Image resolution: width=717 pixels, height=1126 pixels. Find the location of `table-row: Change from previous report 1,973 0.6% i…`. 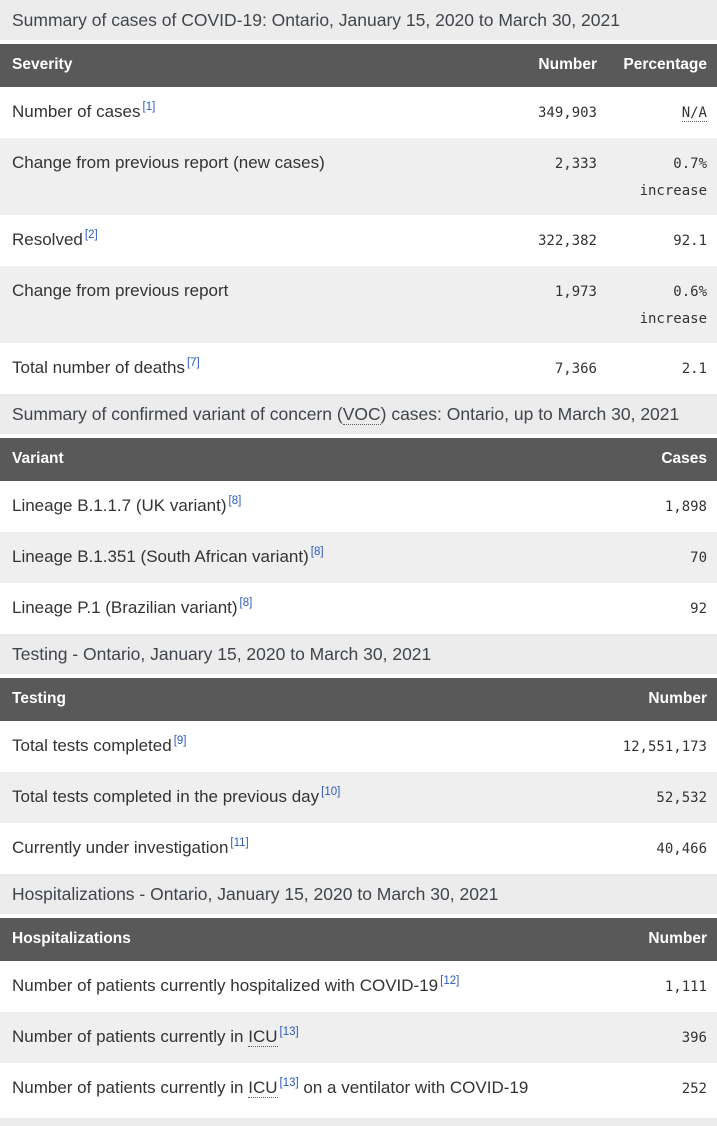

table-row: Change from previous report 1,973 0.6% i… is located at coordinates (358, 304).